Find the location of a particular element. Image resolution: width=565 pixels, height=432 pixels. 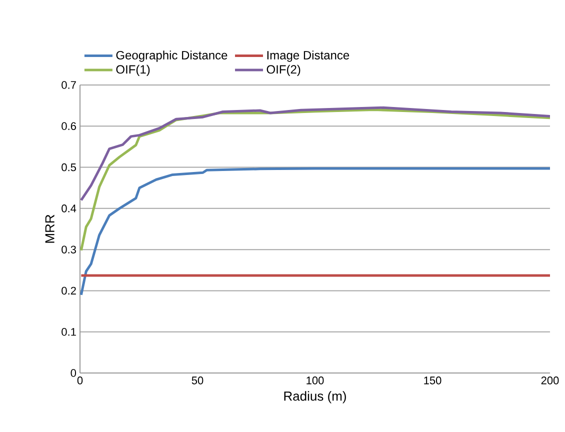

x-tick-label: 100 is located at coordinates (315, 380).